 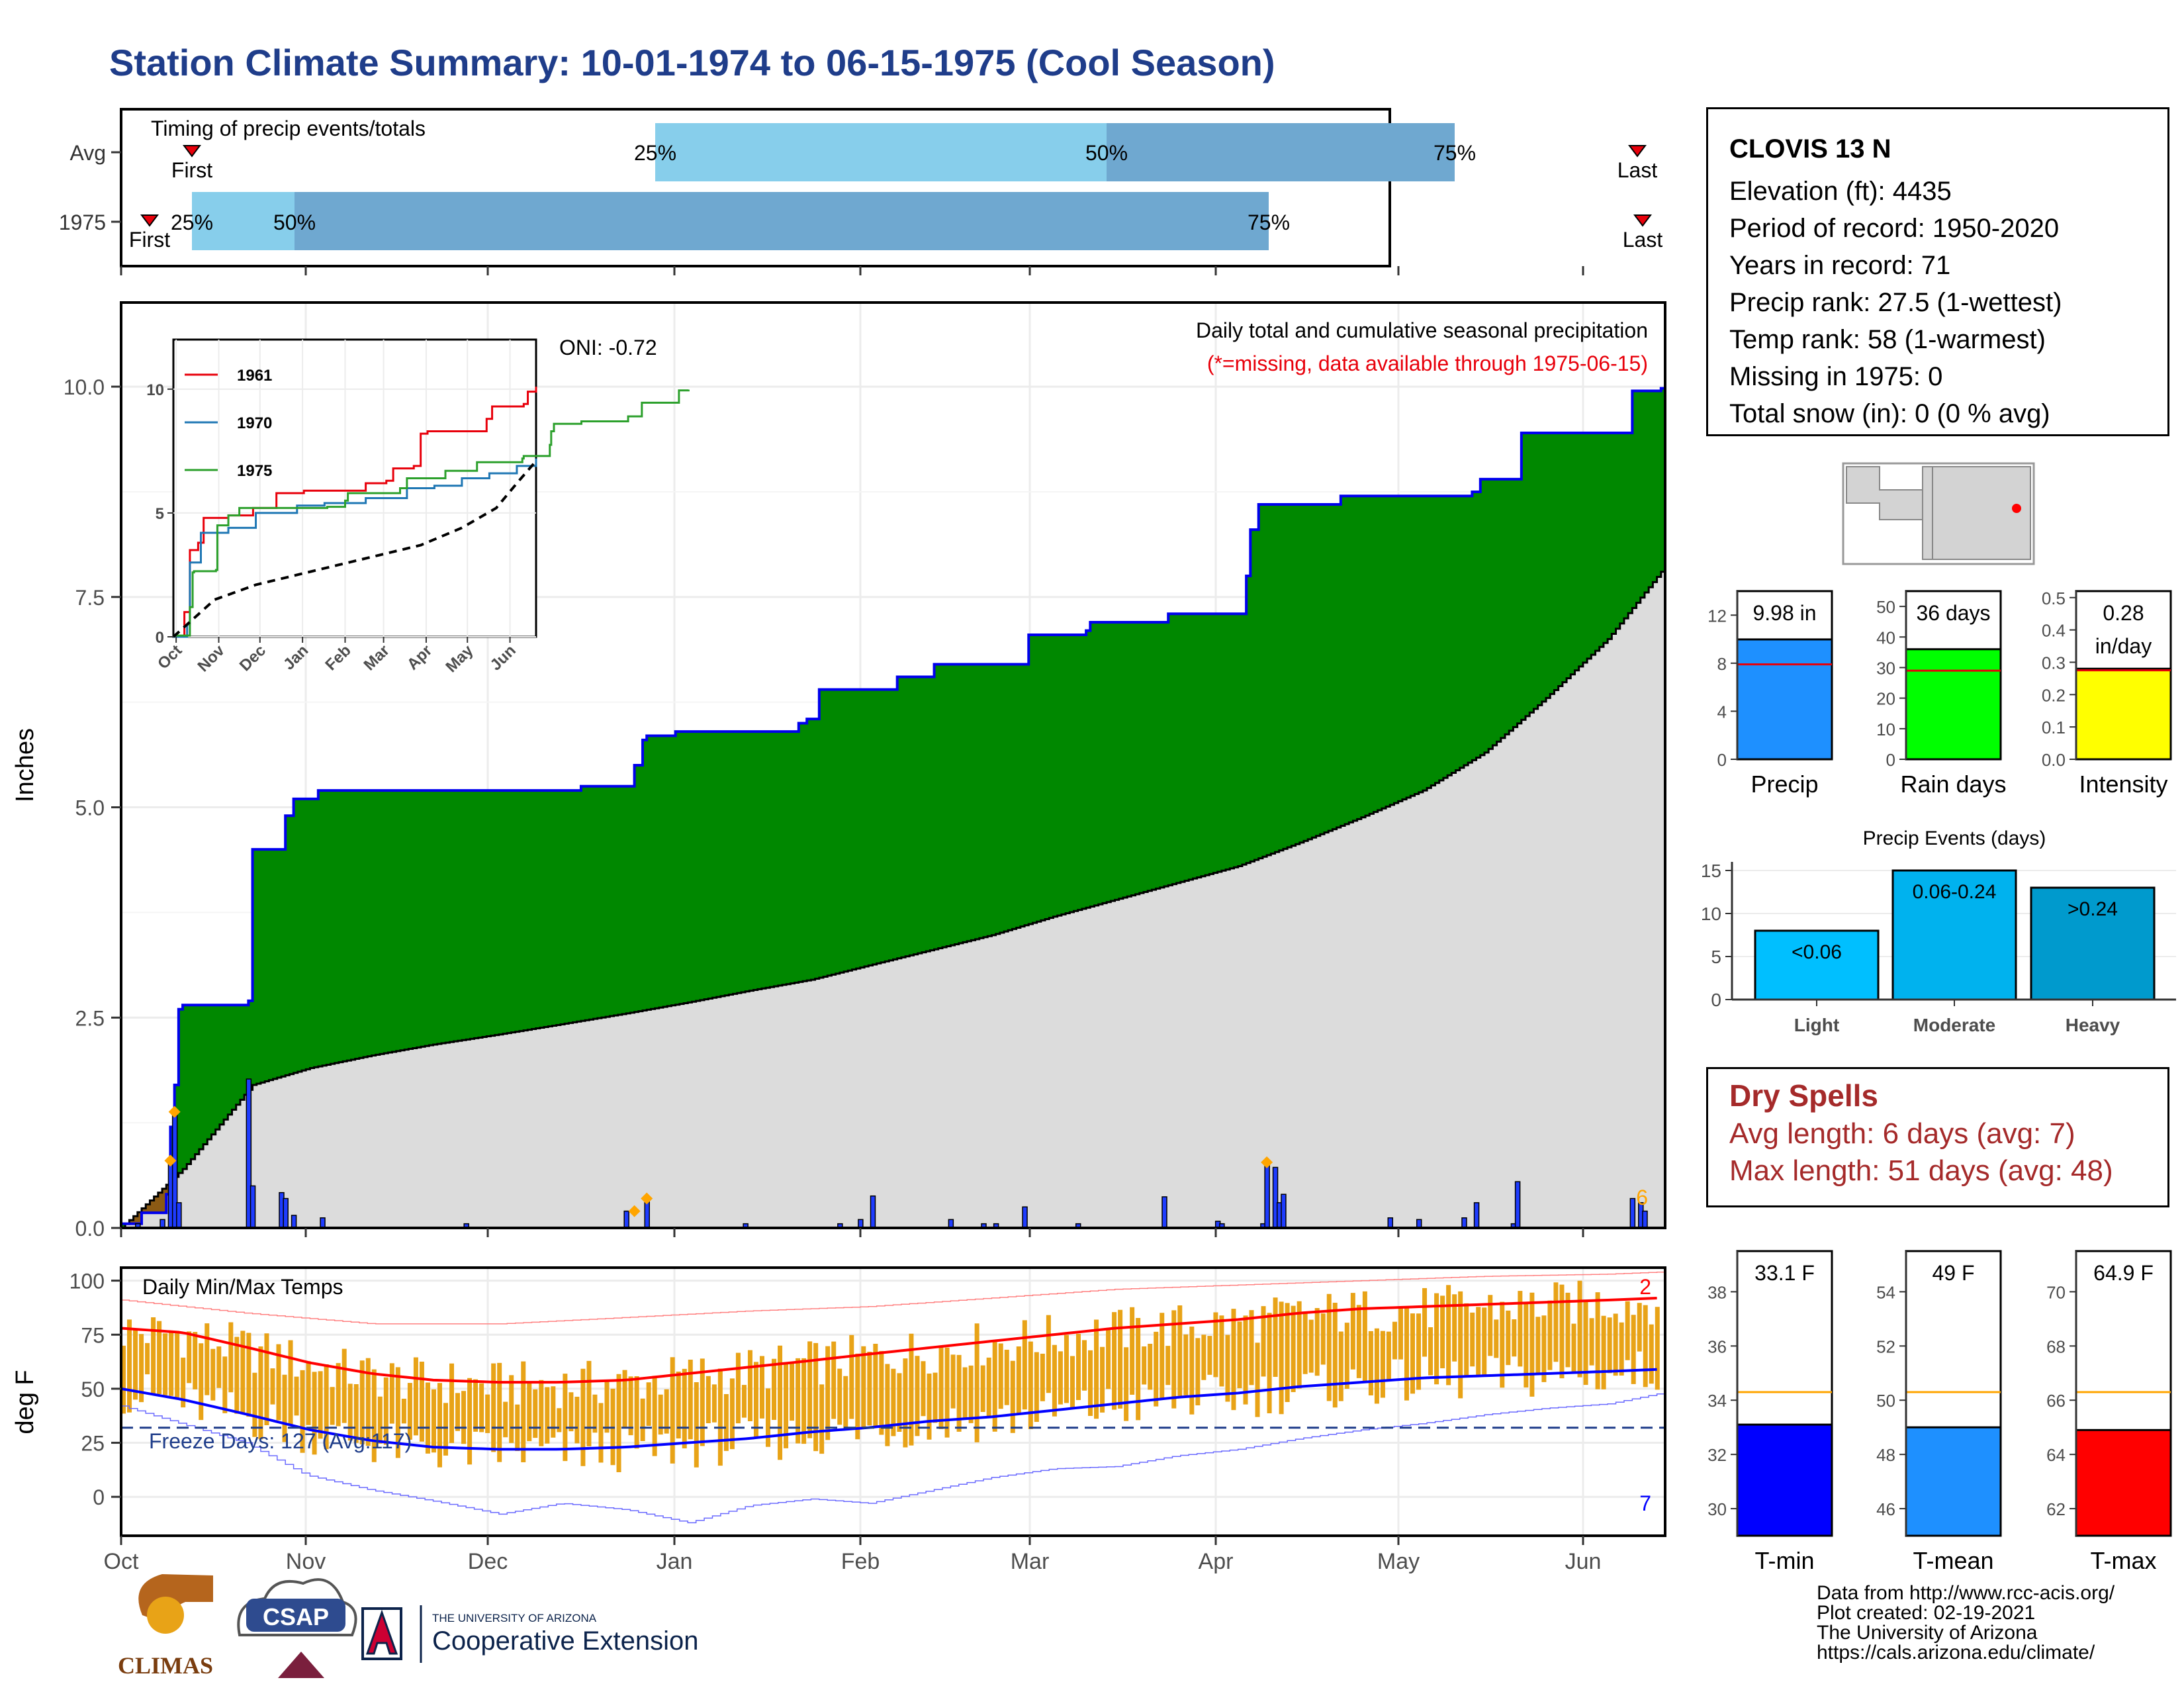 I want to click on station-precip-rank: Precip rank: 27.5 (1-wettest), so click(x=1895, y=302).